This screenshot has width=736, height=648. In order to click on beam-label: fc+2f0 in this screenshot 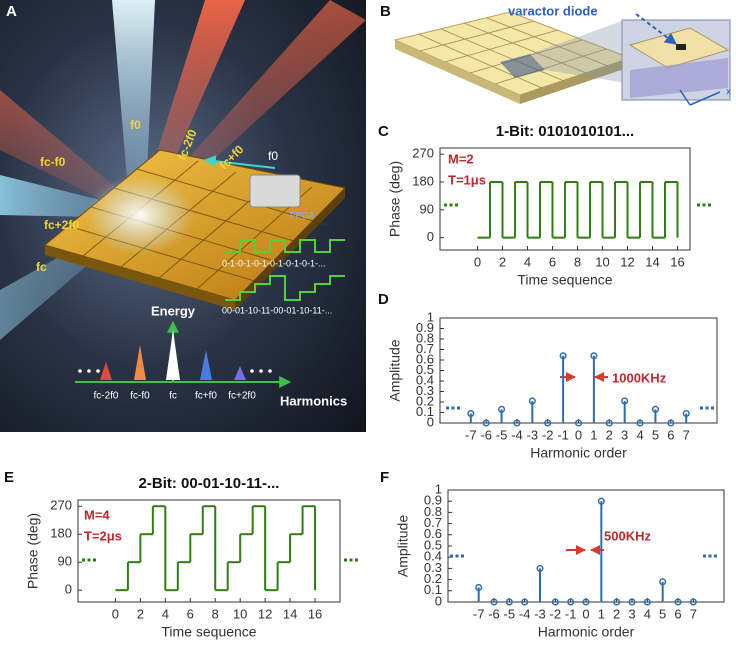, I will do `click(61, 225)`.